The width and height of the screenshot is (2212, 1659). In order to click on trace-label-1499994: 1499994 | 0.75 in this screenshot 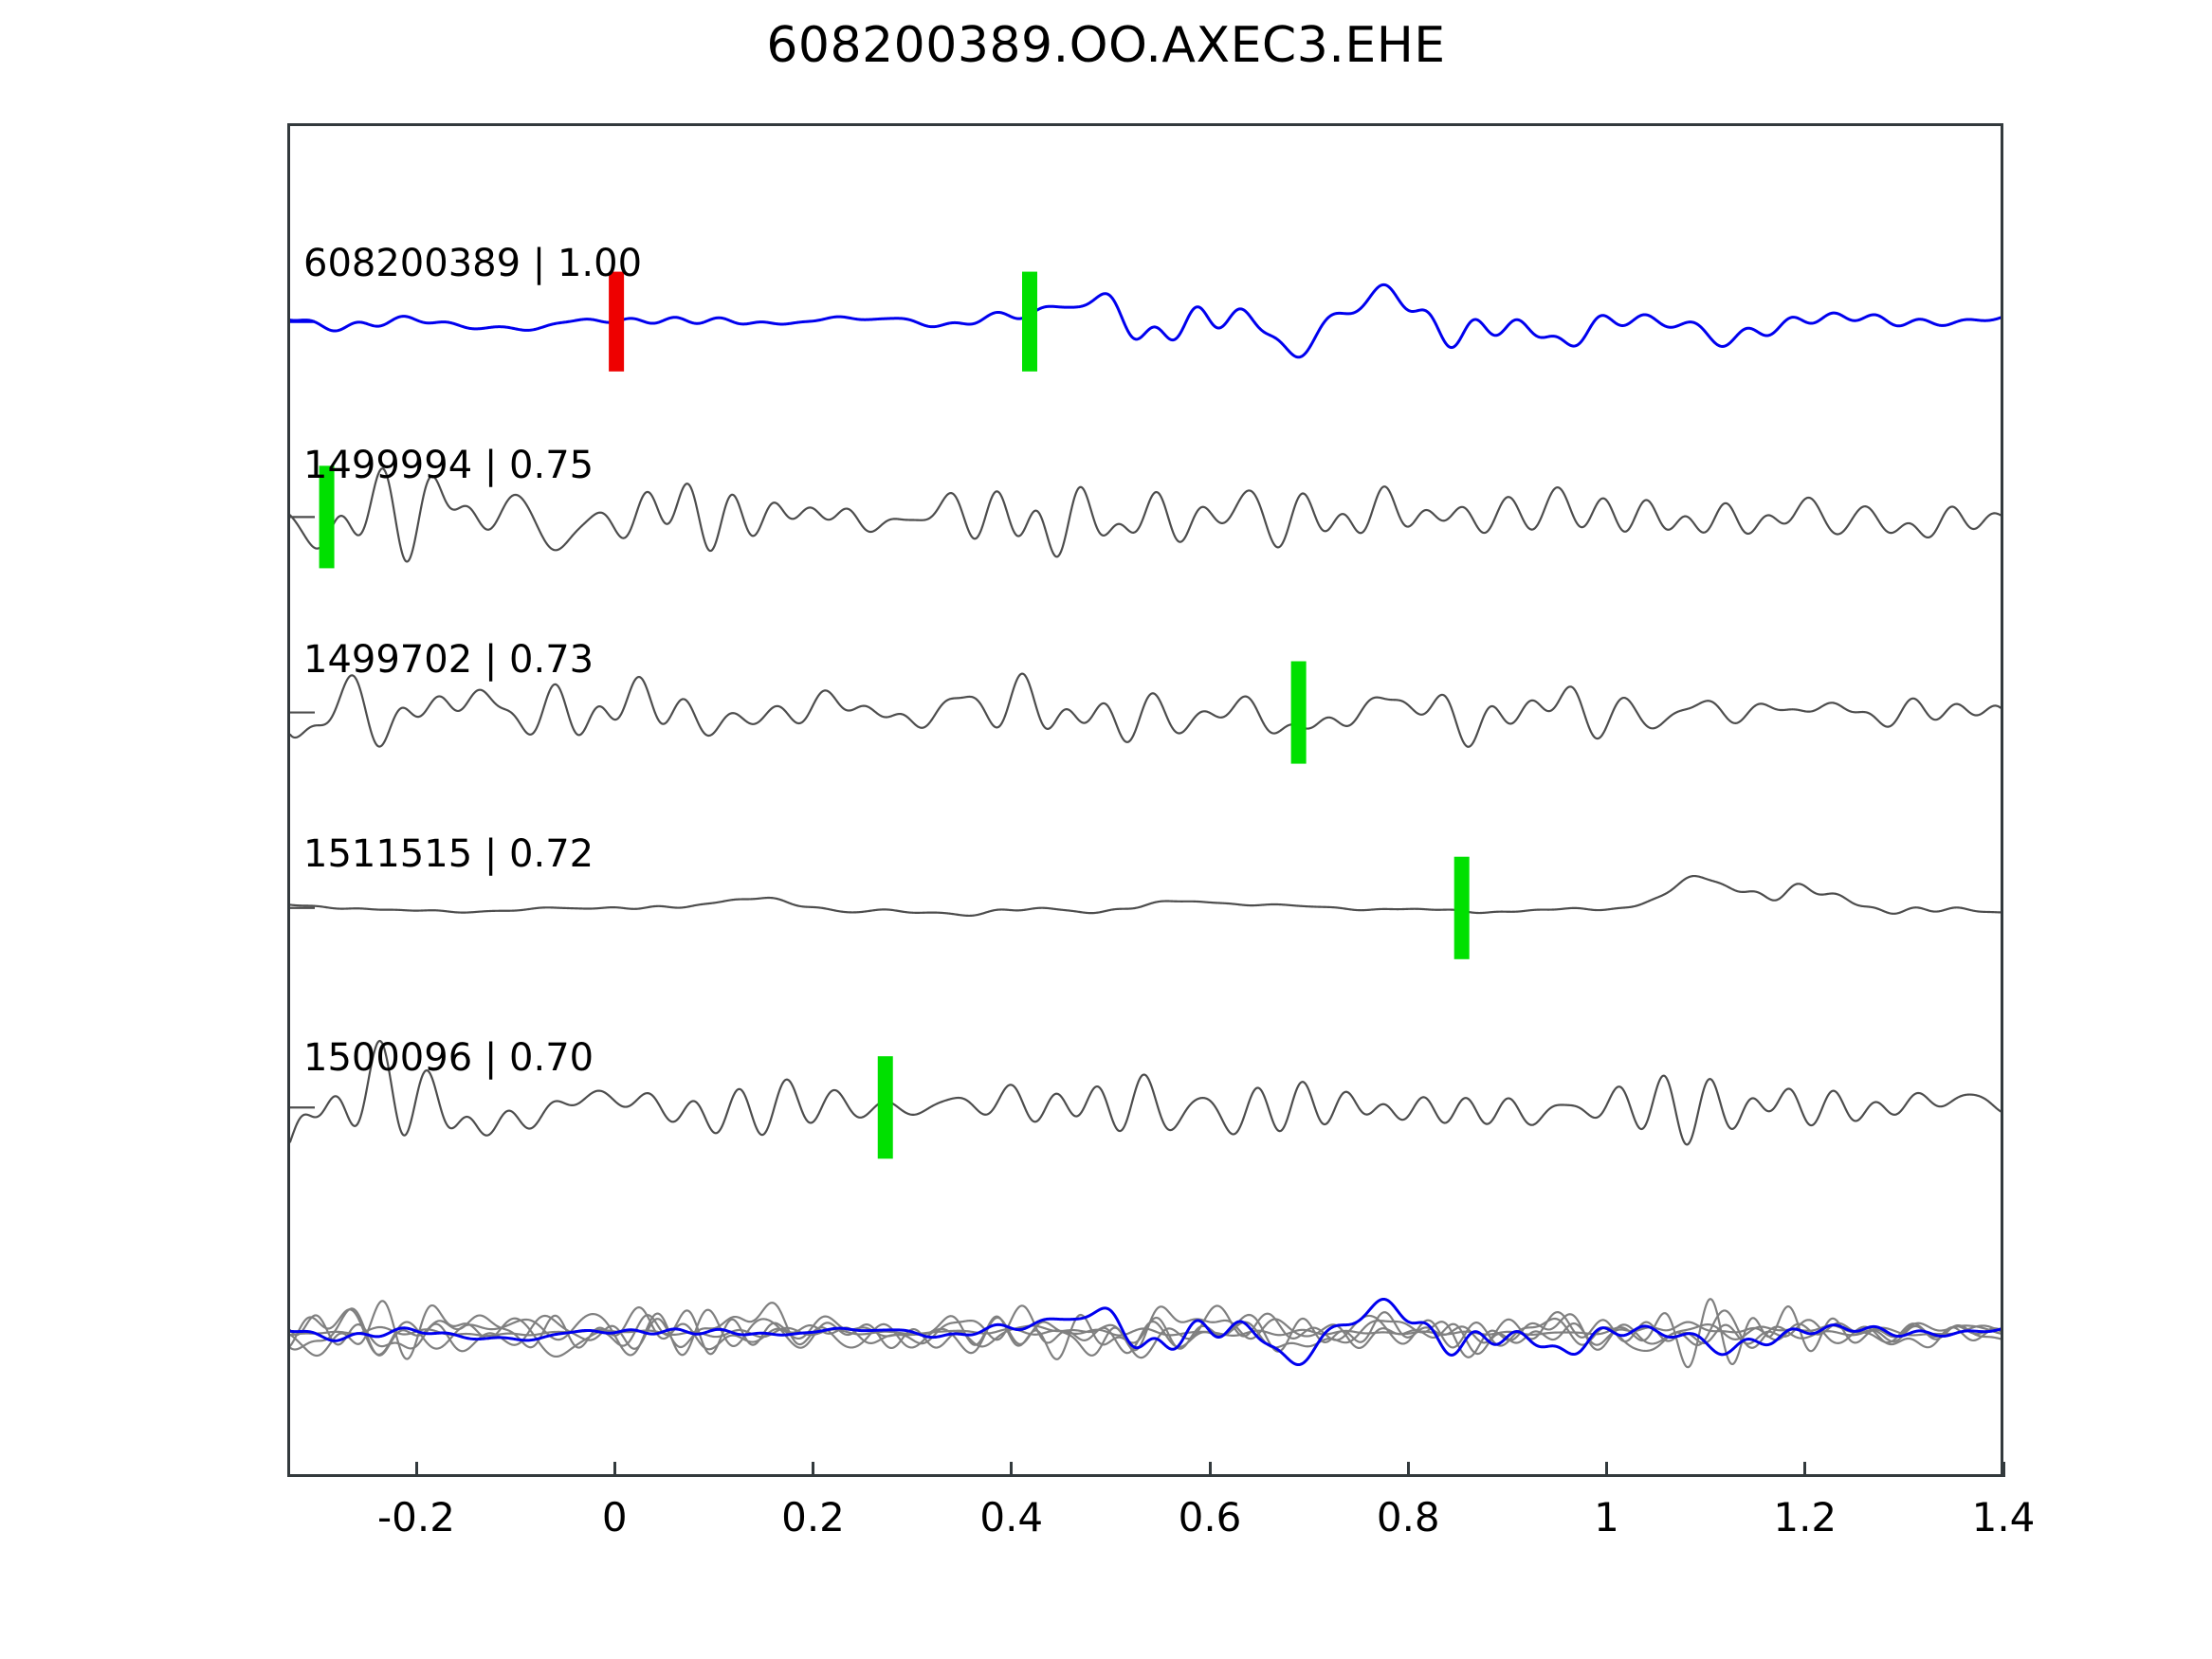, I will do `click(448, 465)`.